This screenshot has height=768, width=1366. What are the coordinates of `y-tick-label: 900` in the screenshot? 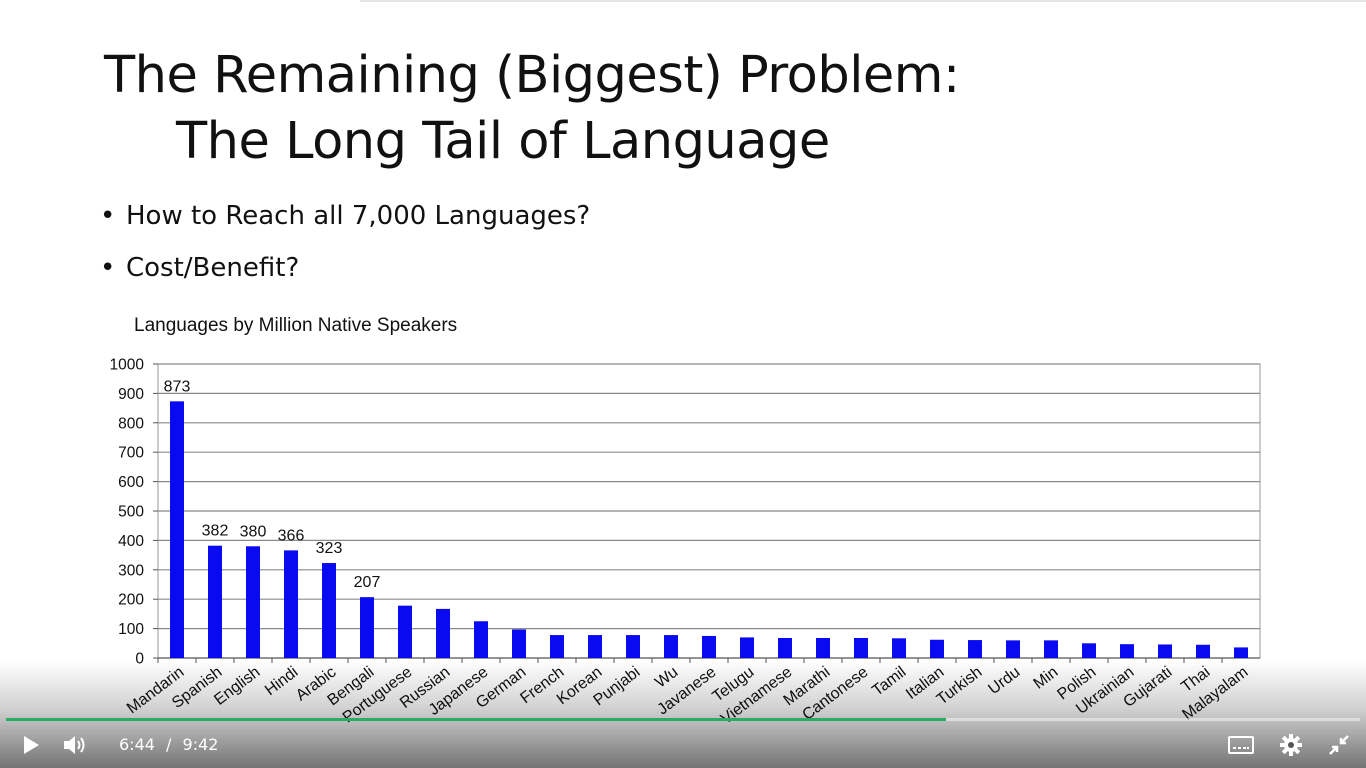 It's located at (131, 394).